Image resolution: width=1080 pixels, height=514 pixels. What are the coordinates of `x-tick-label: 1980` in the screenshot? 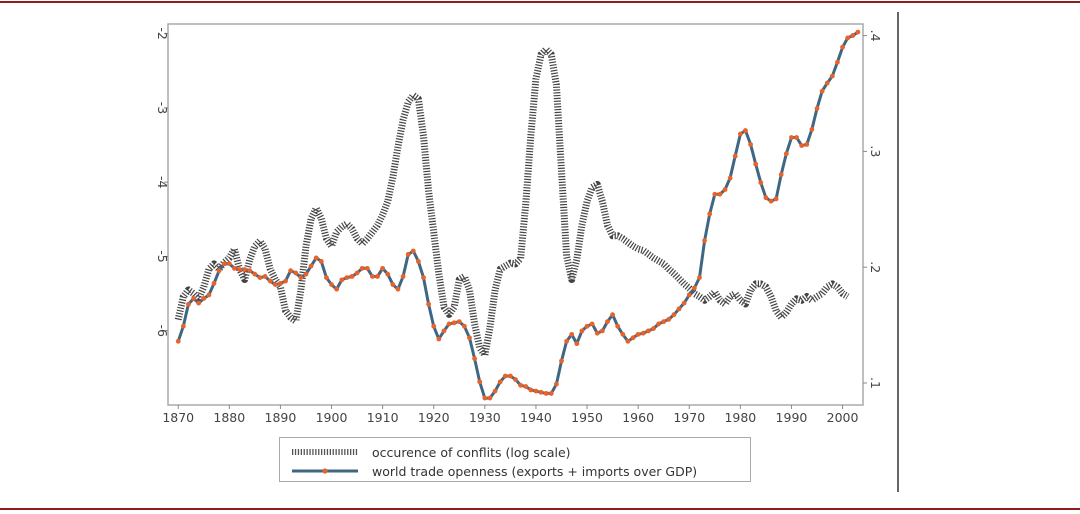 It's located at (740, 417).